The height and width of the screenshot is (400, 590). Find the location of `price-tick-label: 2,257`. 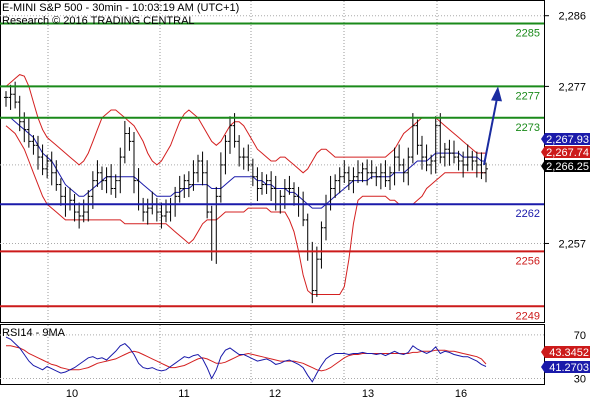

price-tick-label: 2,257 is located at coordinates (572, 244).